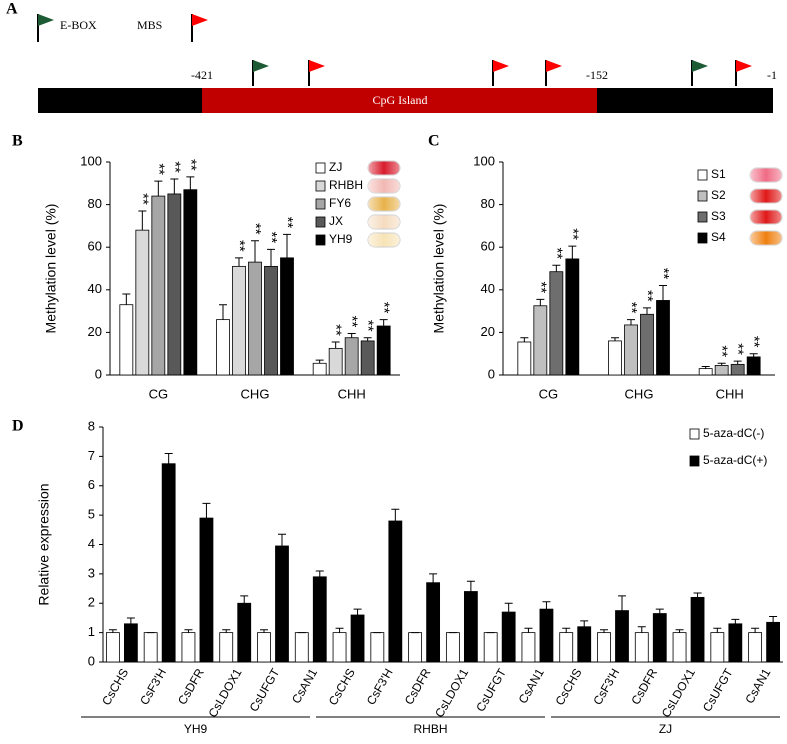  I want to click on y-axis-label: Relative expression, so click(44, 544).